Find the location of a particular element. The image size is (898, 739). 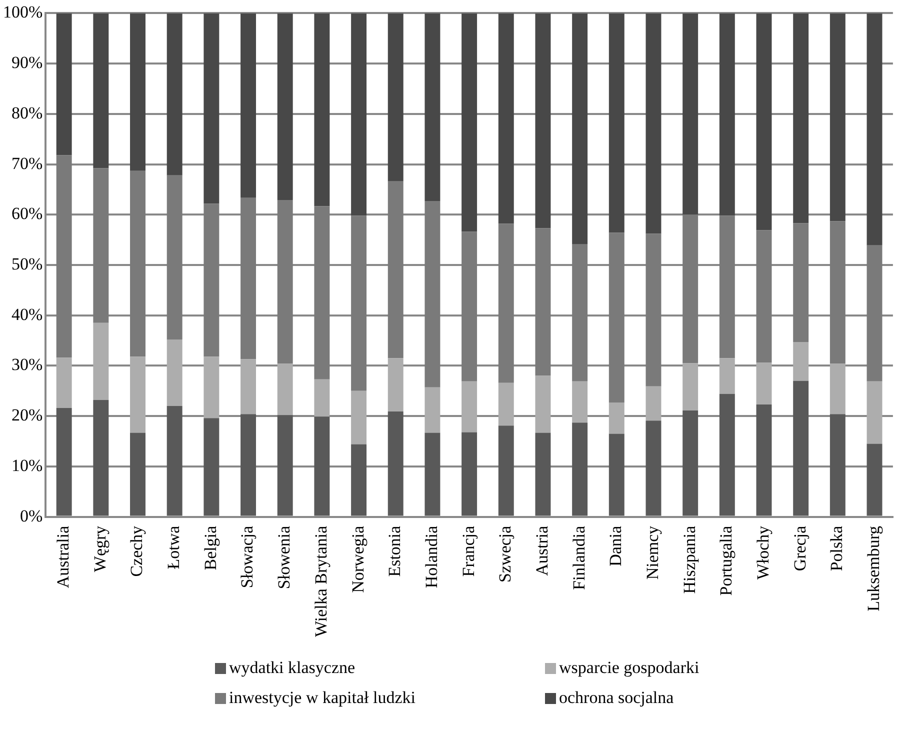

x-tick-label: Norwegia is located at coordinates (358, 559).